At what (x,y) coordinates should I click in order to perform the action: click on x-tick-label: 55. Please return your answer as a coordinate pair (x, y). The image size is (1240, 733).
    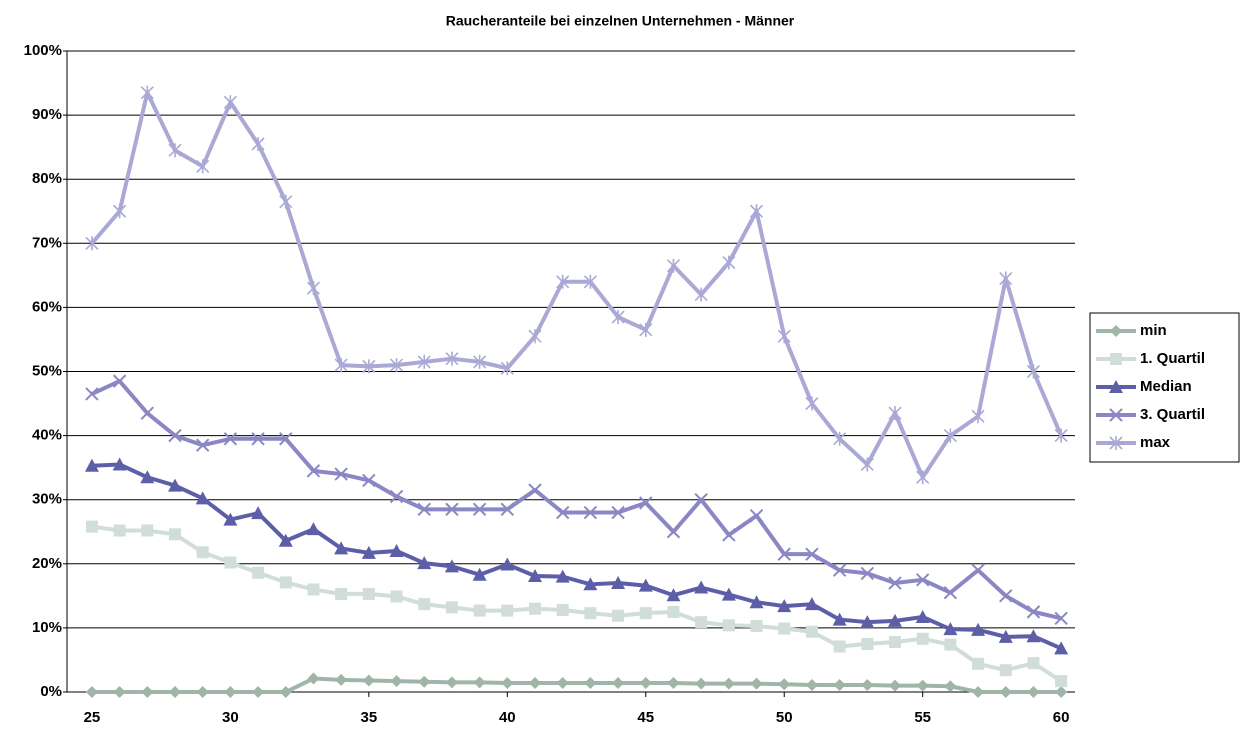
    Looking at the image, I should click on (922, 717).